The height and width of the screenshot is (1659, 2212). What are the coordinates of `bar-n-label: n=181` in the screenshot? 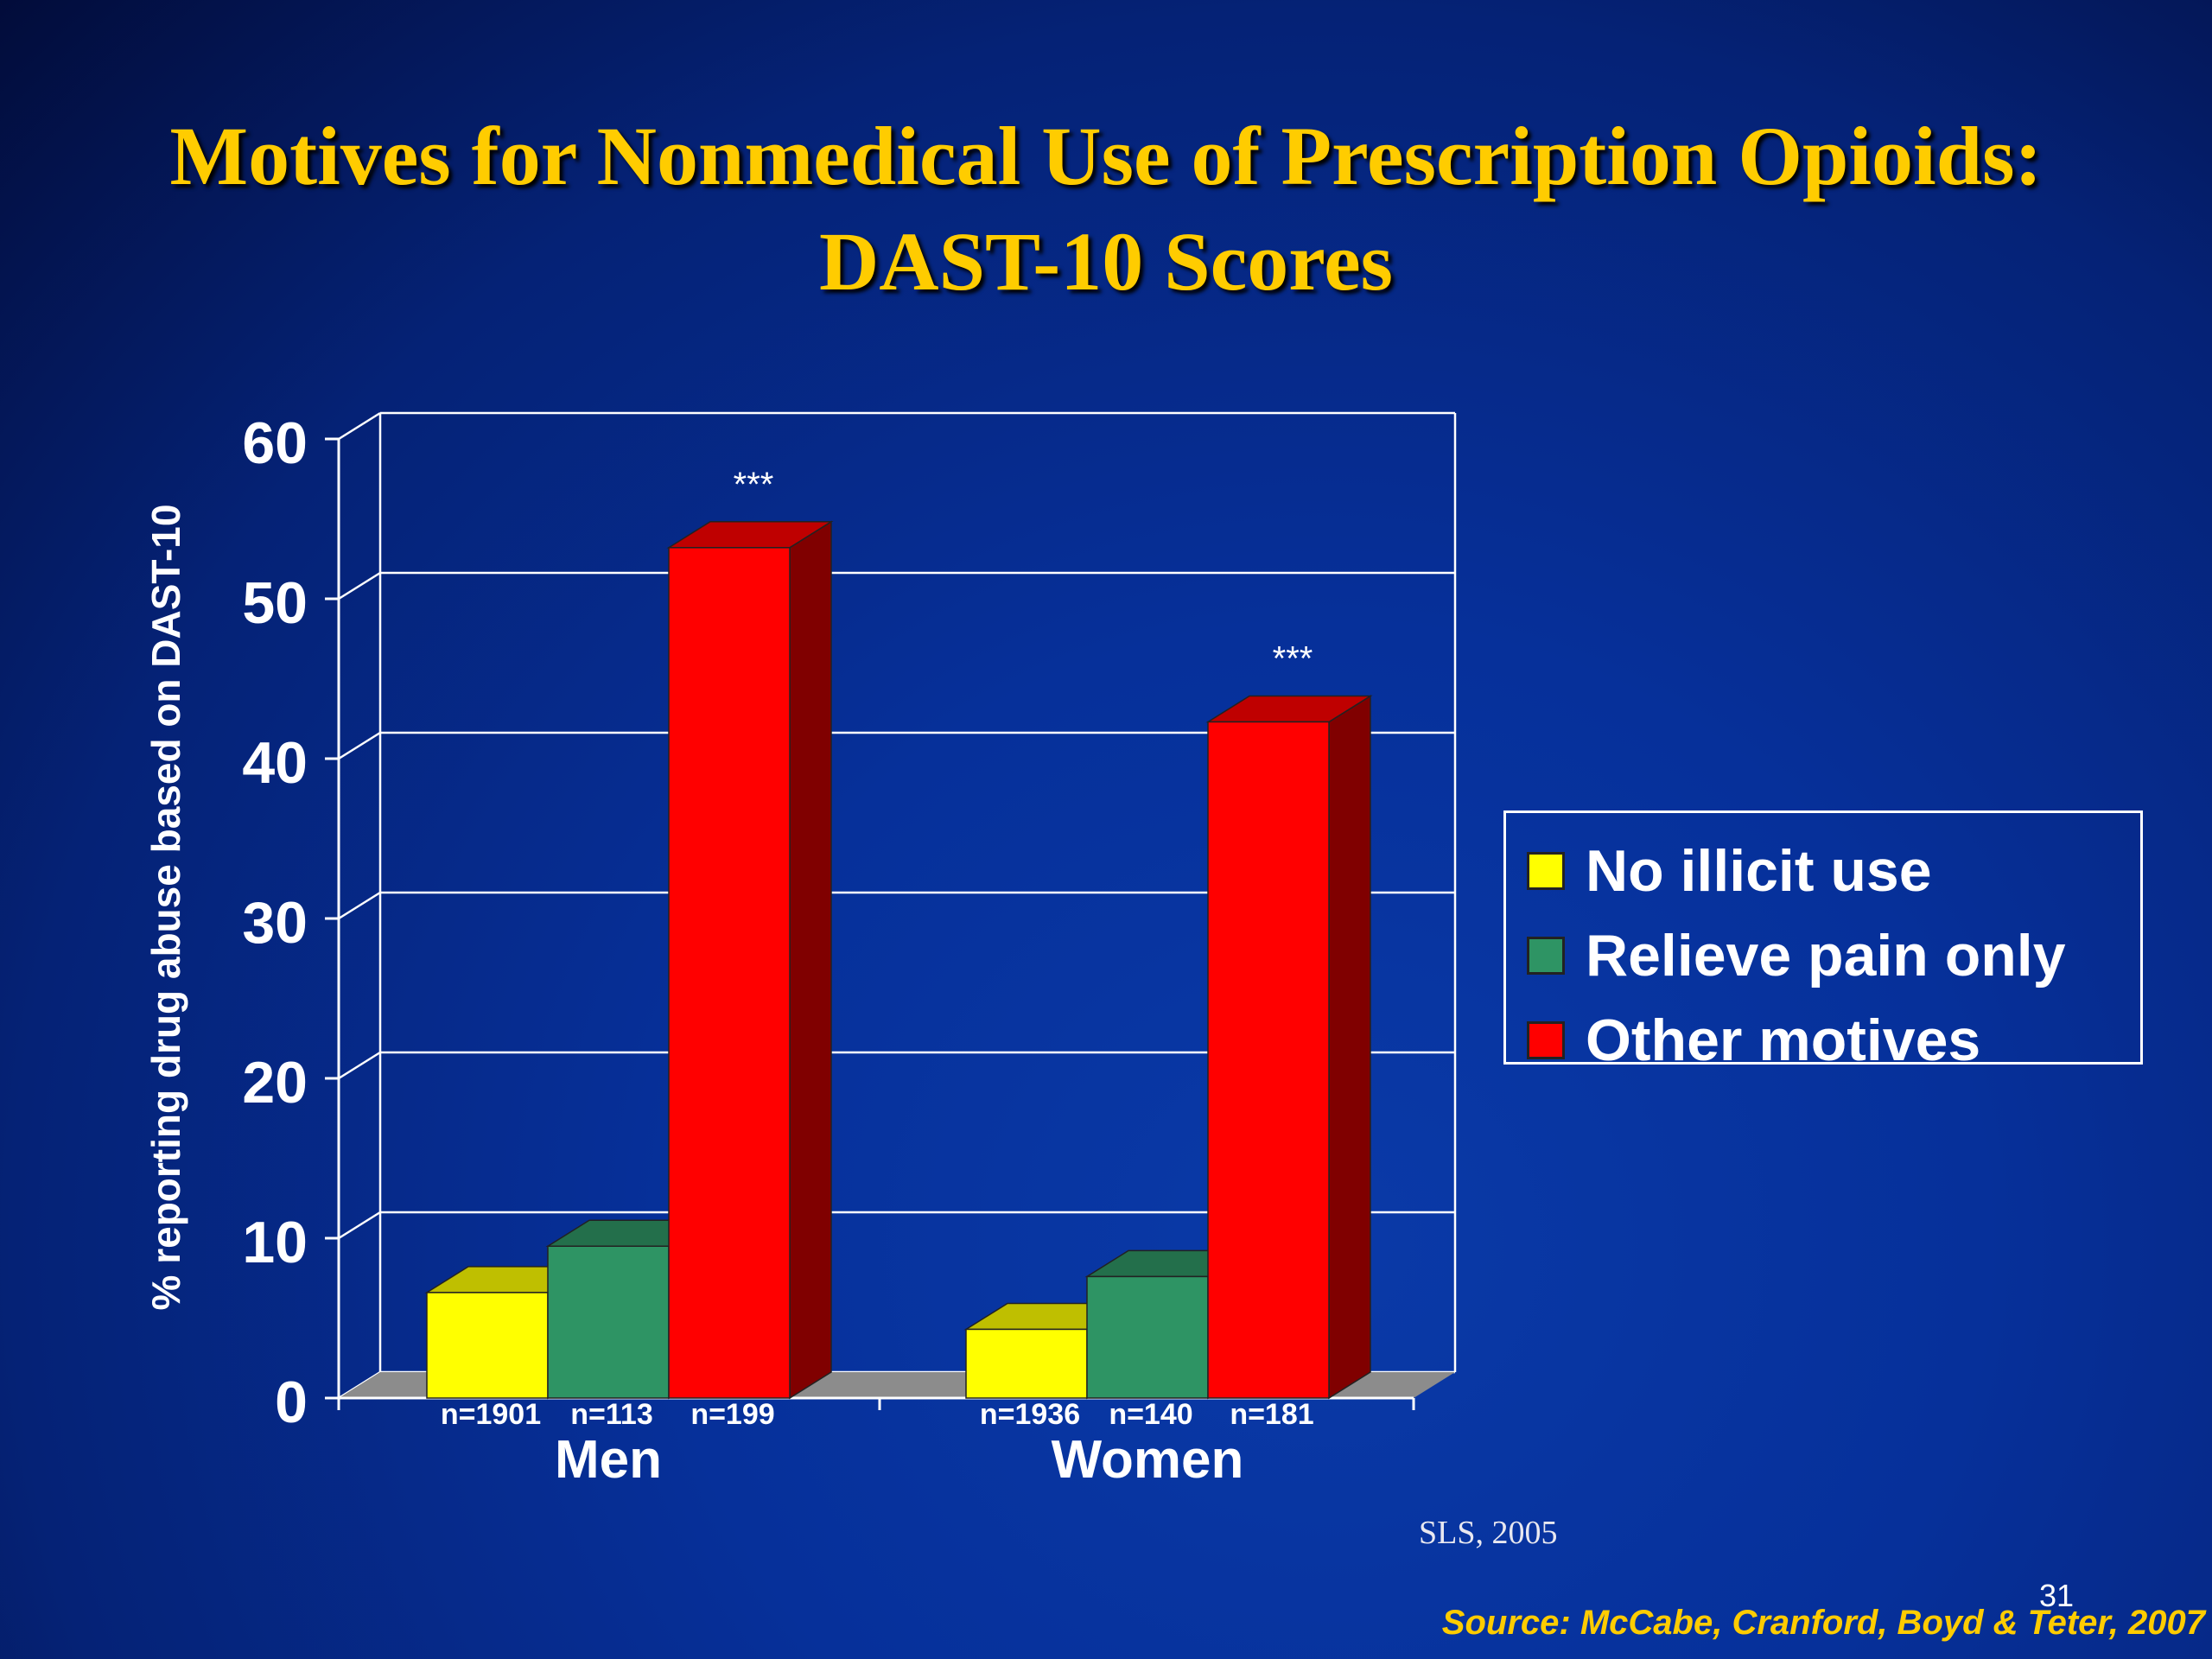 It's located at (1271, 1414).